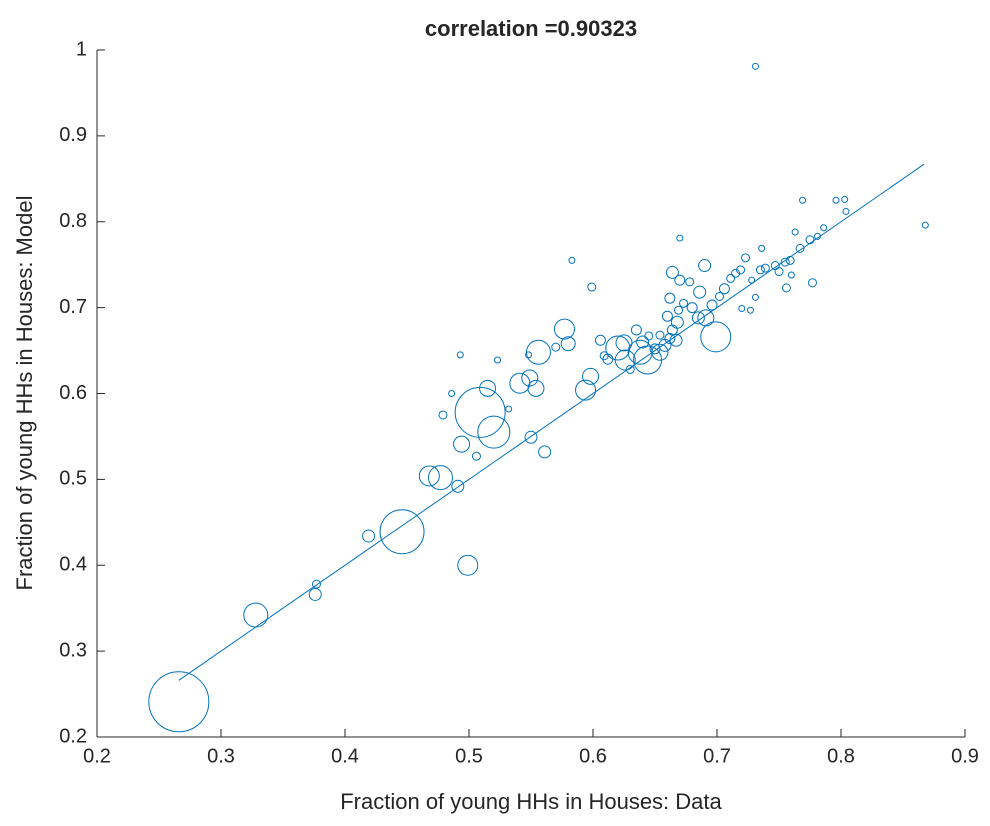 The image size is (990, 826). What do you see at coordinates (73, 221) in the screenshot?
I see `y-tick-label: 0.8` at bounding box center [73, 221].